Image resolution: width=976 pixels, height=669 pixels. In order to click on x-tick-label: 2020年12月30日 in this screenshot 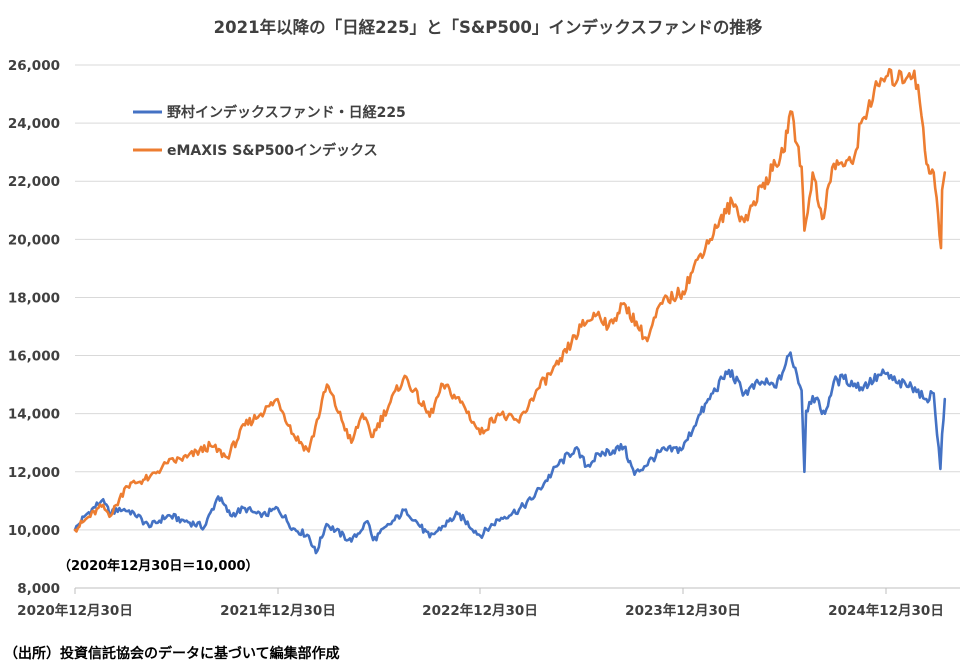, I will do `click(75, 610)`.